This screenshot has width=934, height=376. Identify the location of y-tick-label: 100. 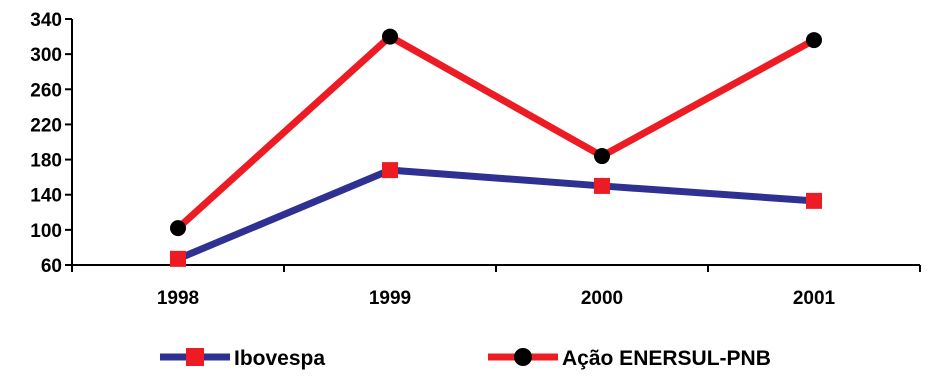
(46, 231).